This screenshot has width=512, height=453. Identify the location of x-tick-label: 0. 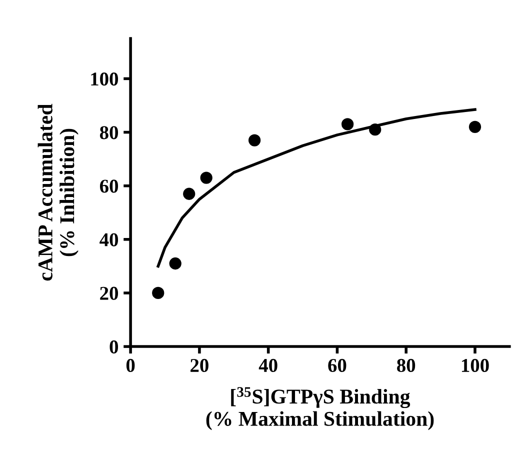
(130, 365).